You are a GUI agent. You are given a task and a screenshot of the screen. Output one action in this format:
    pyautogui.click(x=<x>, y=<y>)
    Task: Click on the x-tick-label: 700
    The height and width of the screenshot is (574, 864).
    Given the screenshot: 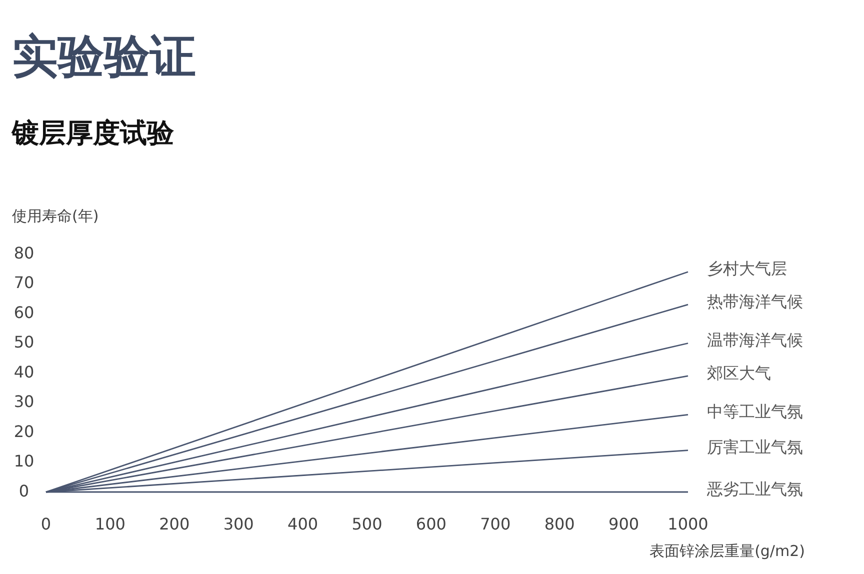 What is the action you would take?
    pyautogui.click(x=495, y=524)
    